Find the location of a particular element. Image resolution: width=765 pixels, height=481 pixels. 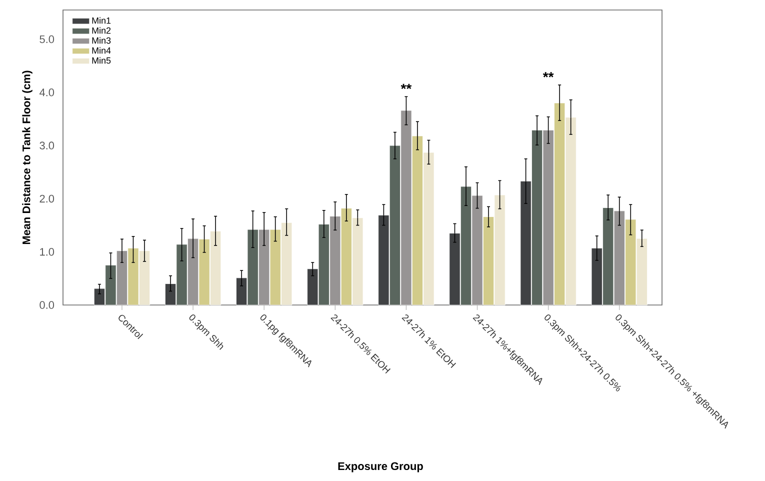

y-axis-title: Mean Distance to Tank Floor (cm) is located at coordinates (27, 157).